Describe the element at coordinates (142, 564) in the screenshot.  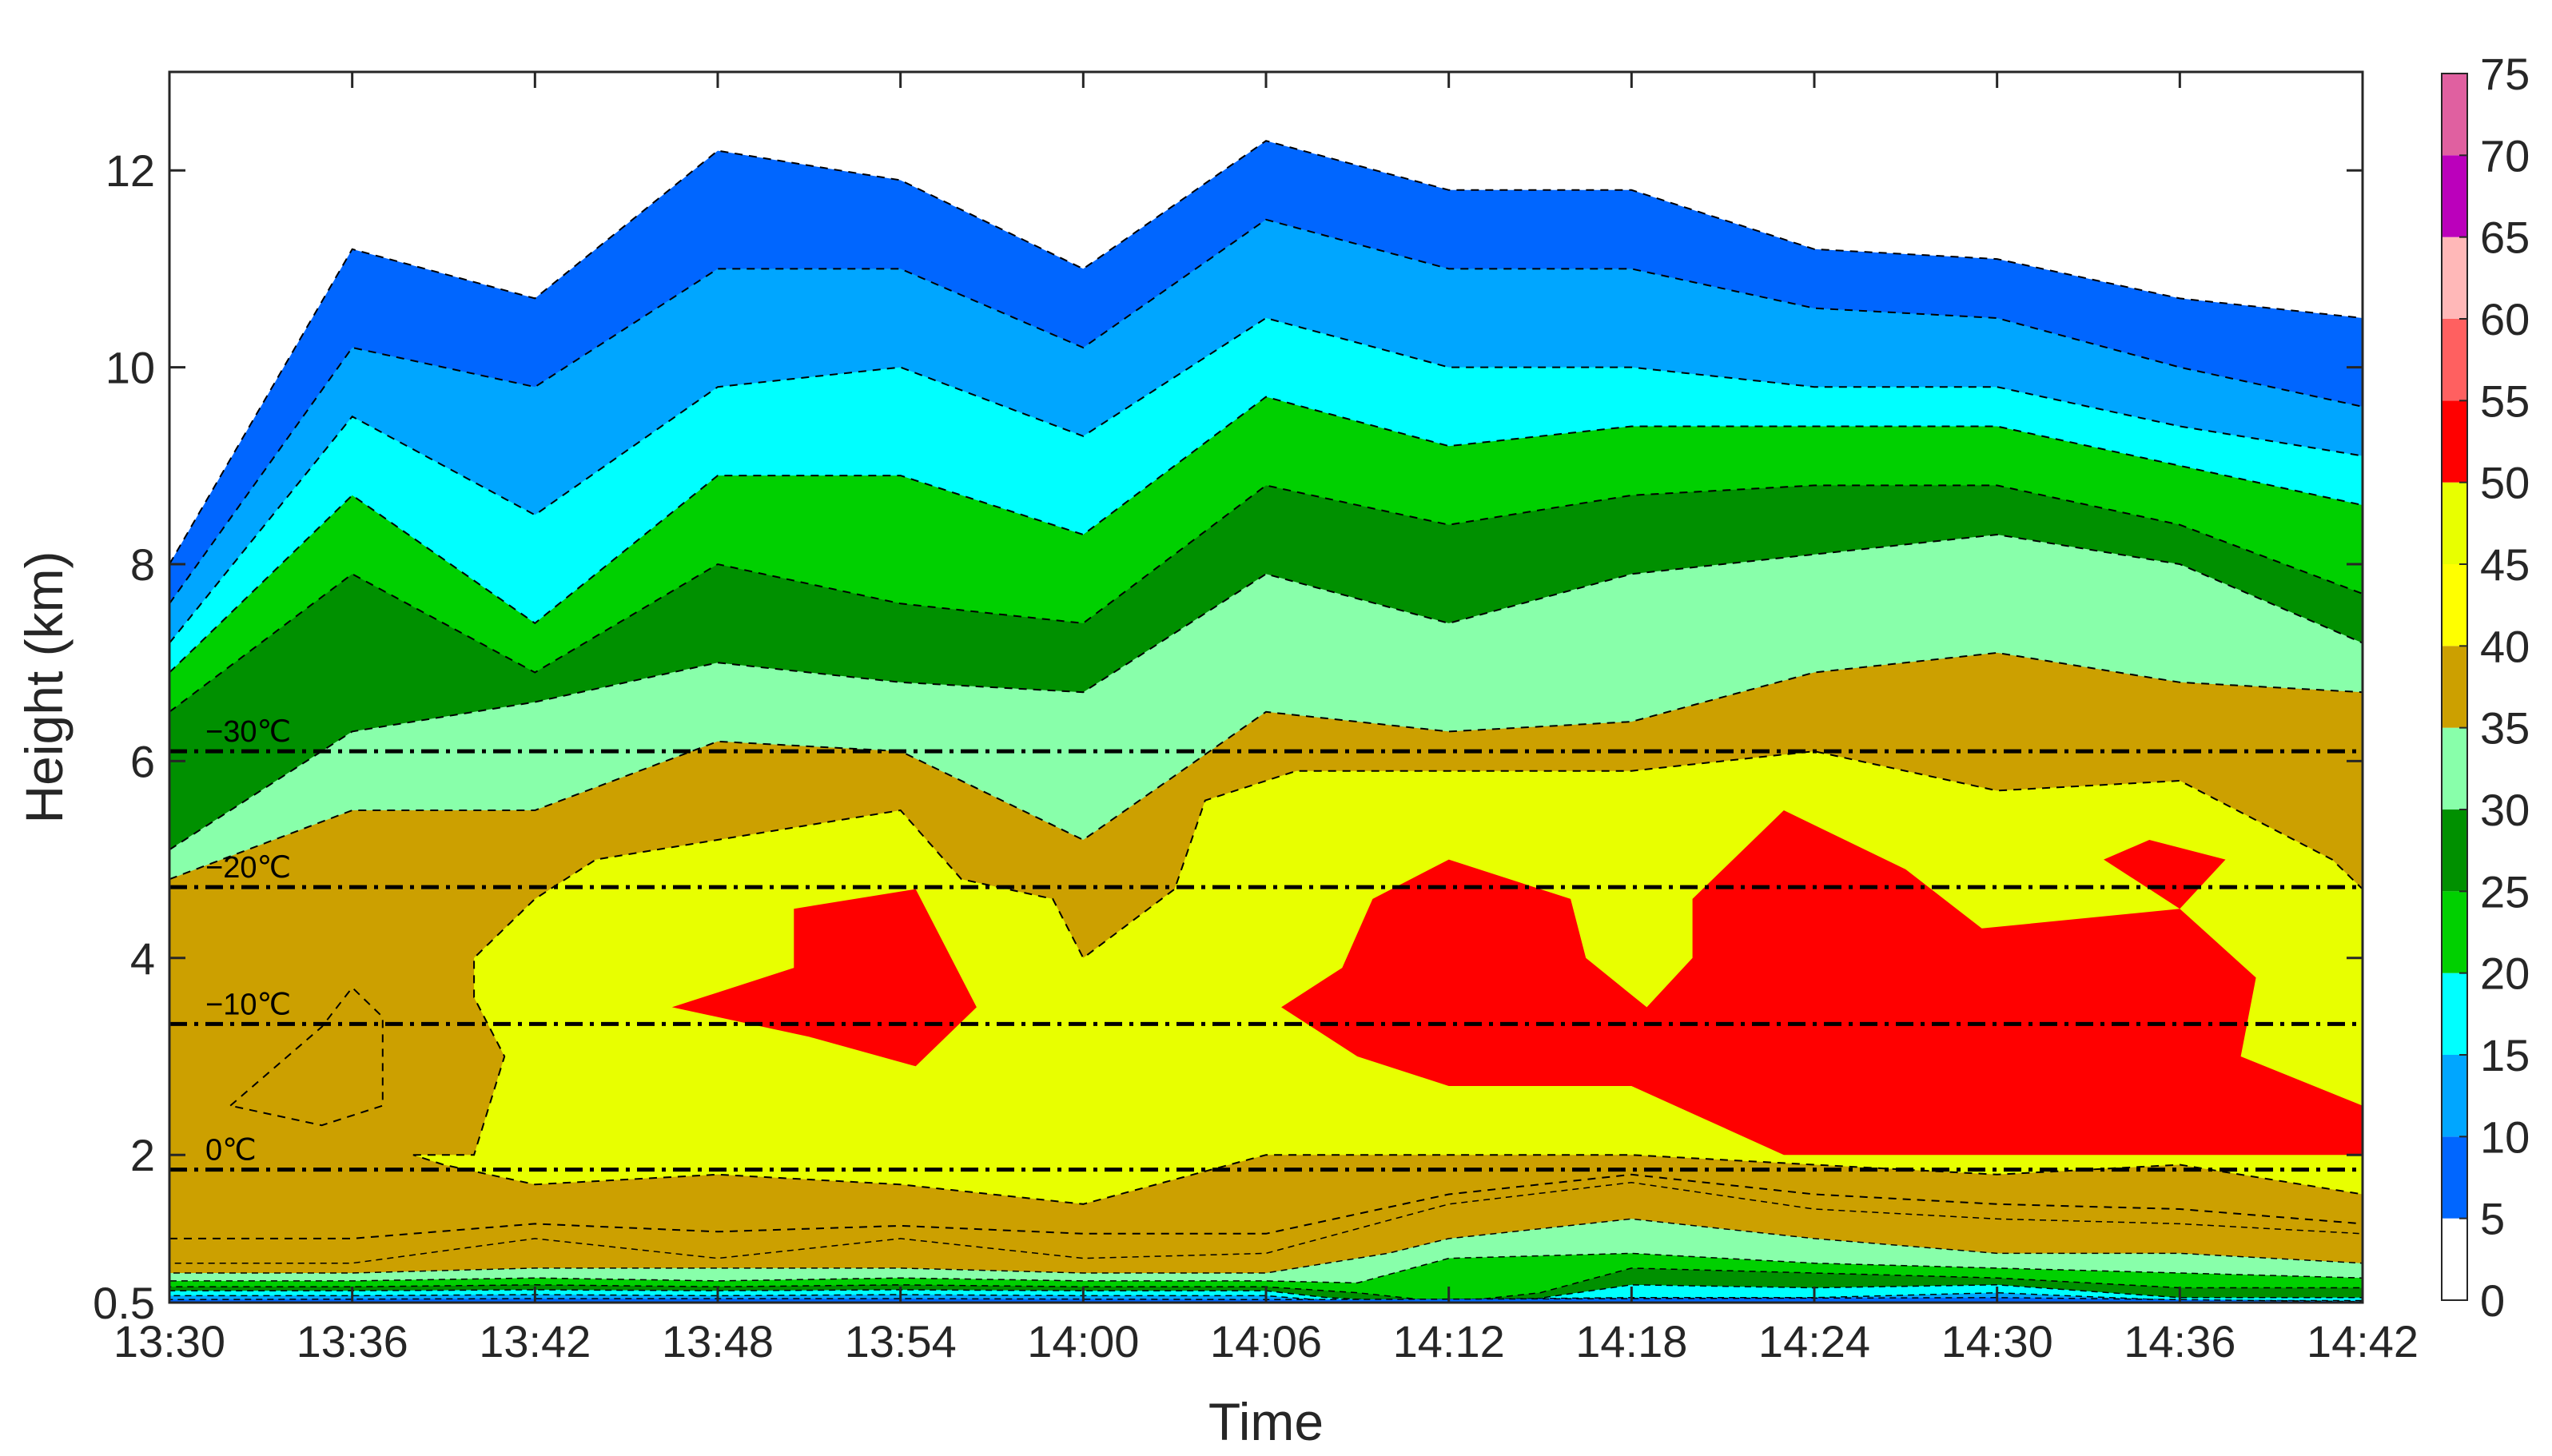
I see `y-tick-label: 8` at that location.